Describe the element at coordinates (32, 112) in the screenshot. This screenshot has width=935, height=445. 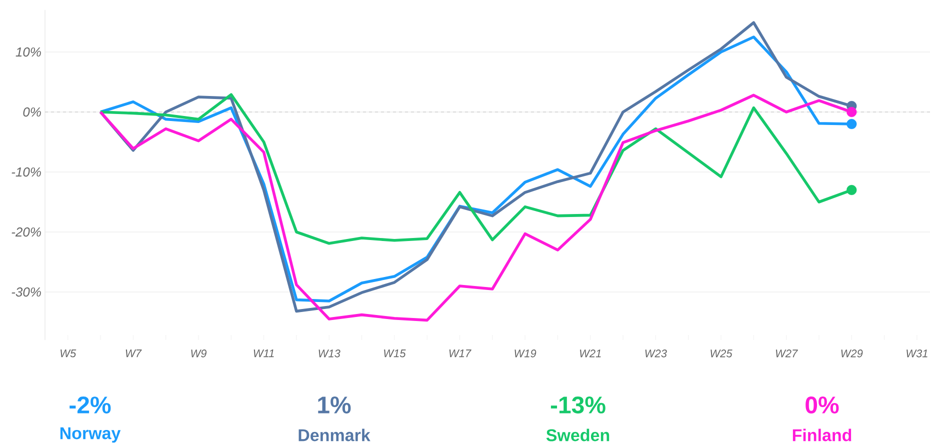
I see `y-tick-label: 0%` at that location.